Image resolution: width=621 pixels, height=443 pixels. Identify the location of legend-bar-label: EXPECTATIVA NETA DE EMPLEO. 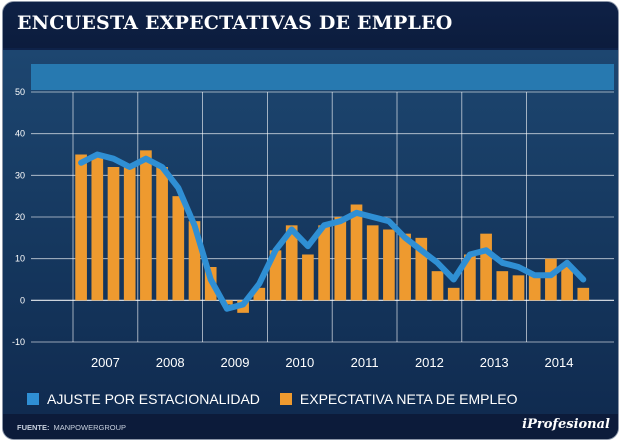
(408, 399).